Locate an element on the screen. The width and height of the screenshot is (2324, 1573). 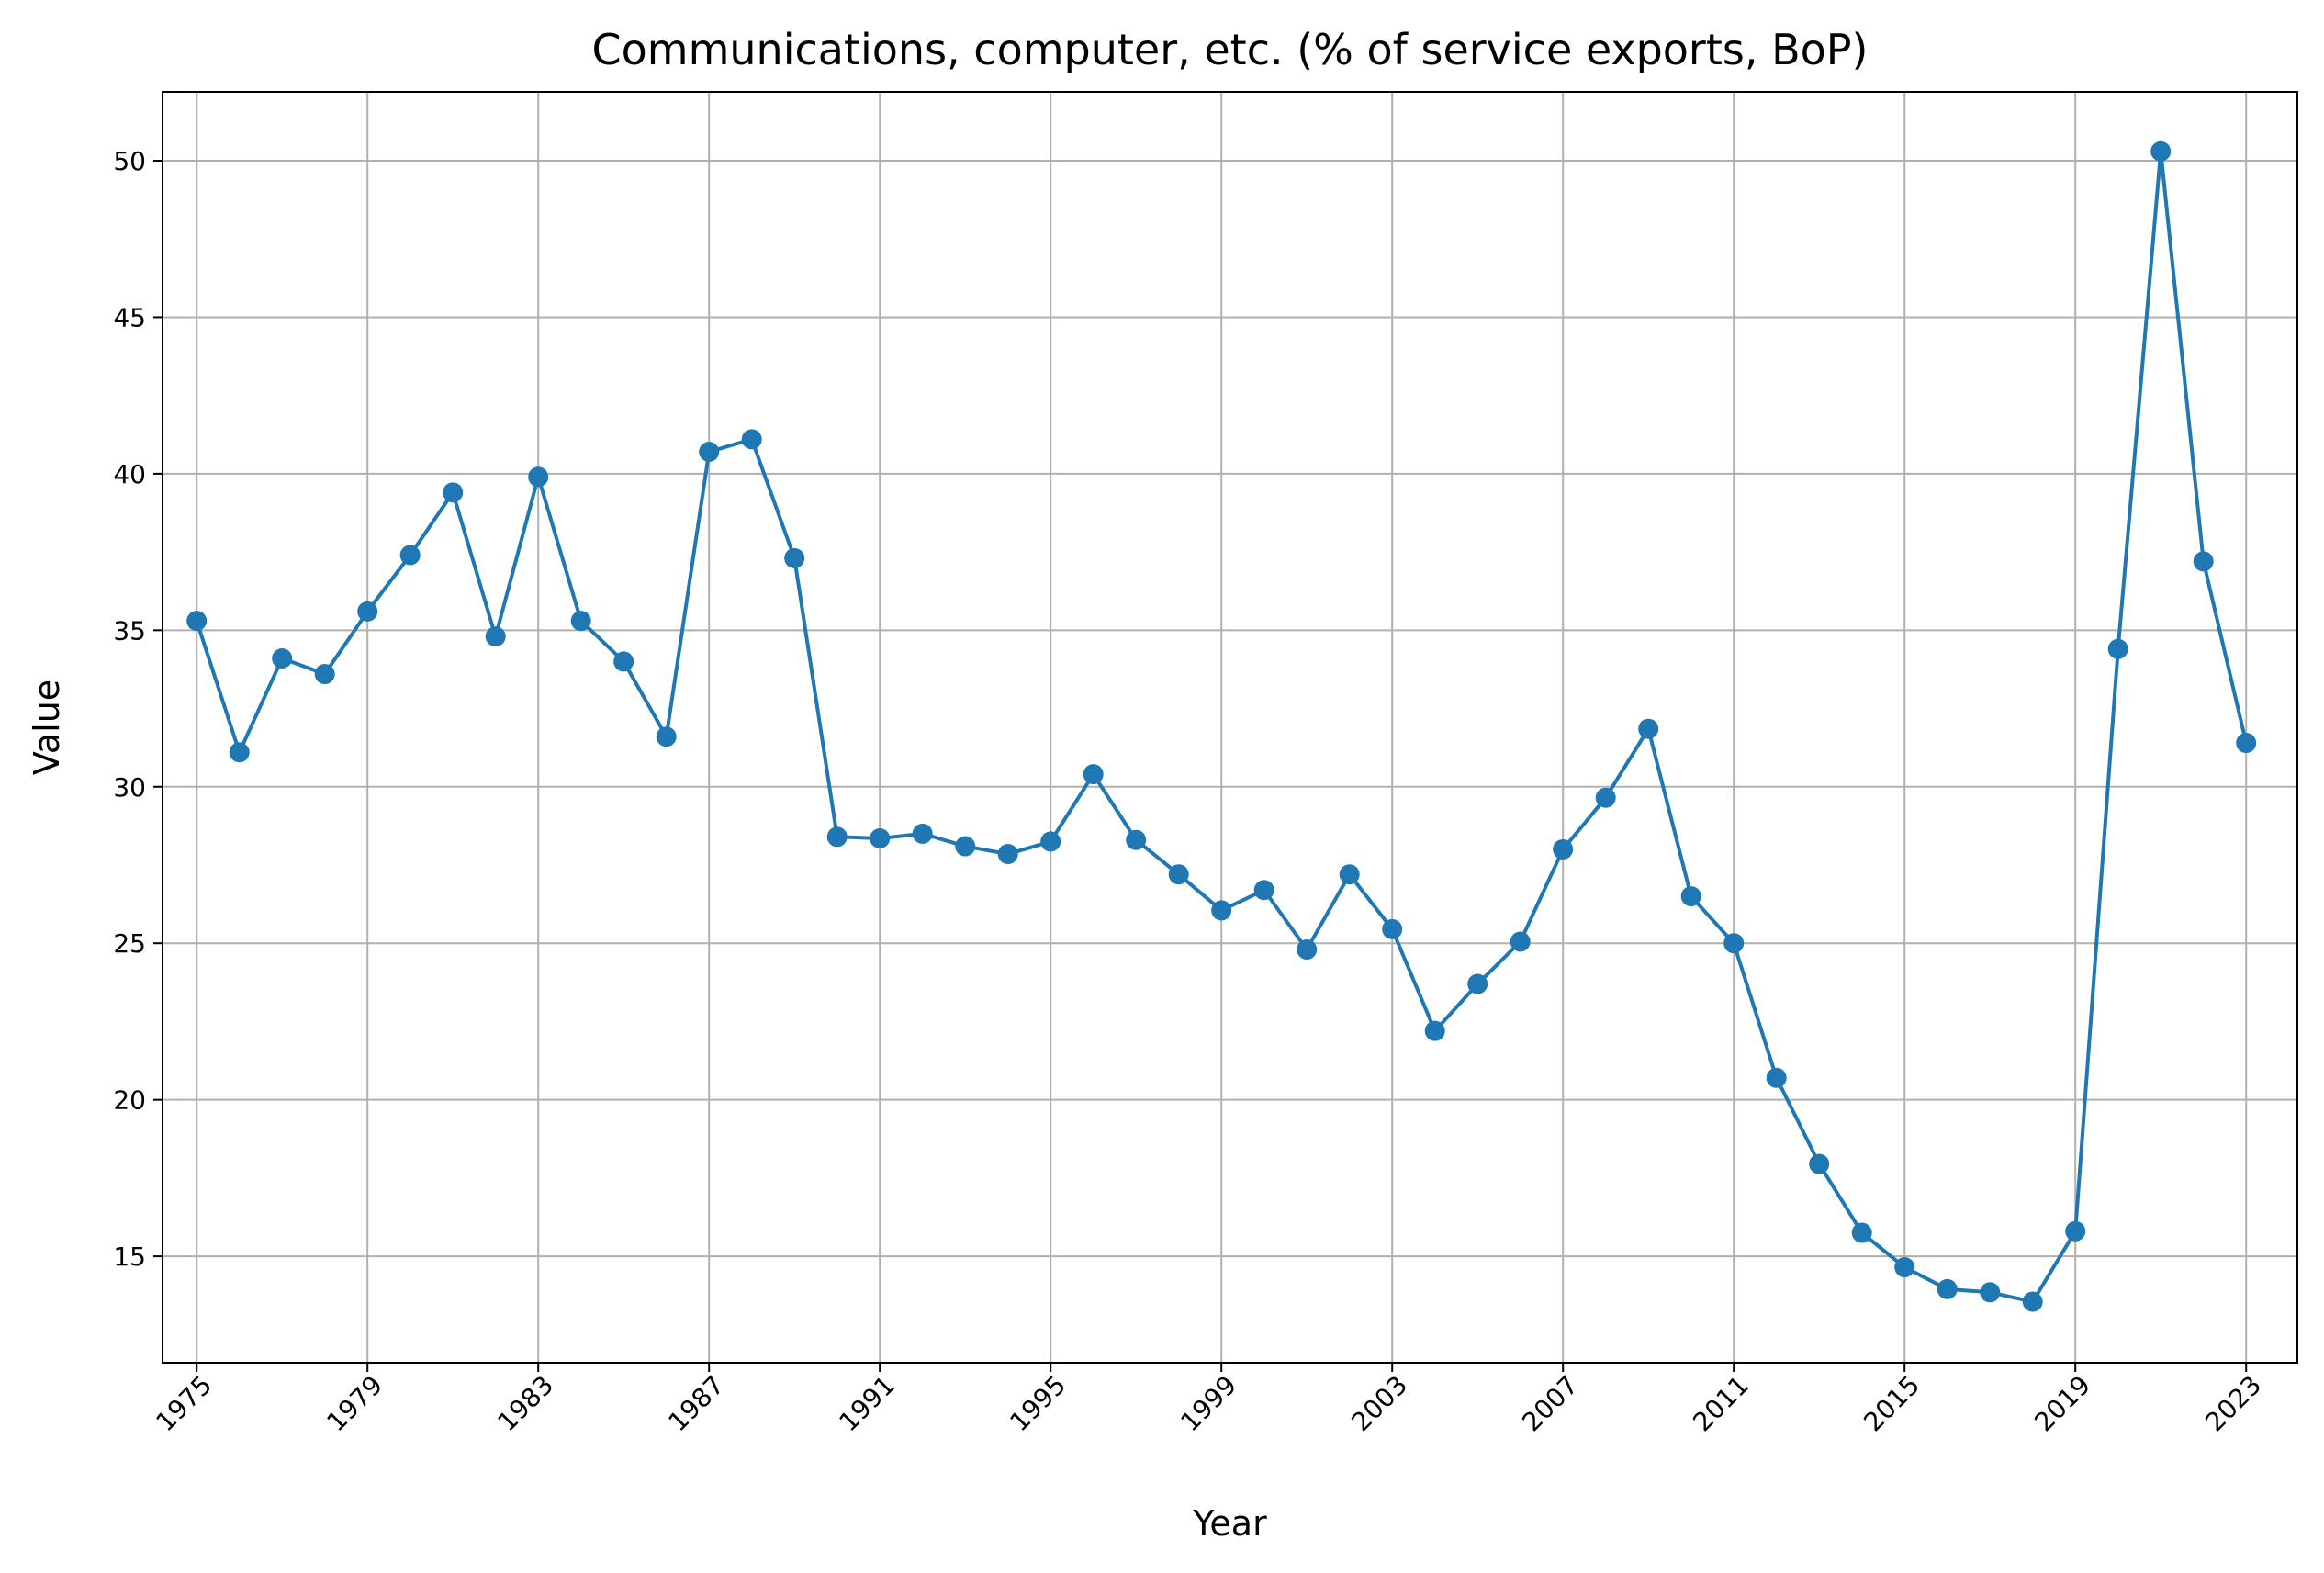
y-tick-label: 45 is located at coordinates (130, 317).